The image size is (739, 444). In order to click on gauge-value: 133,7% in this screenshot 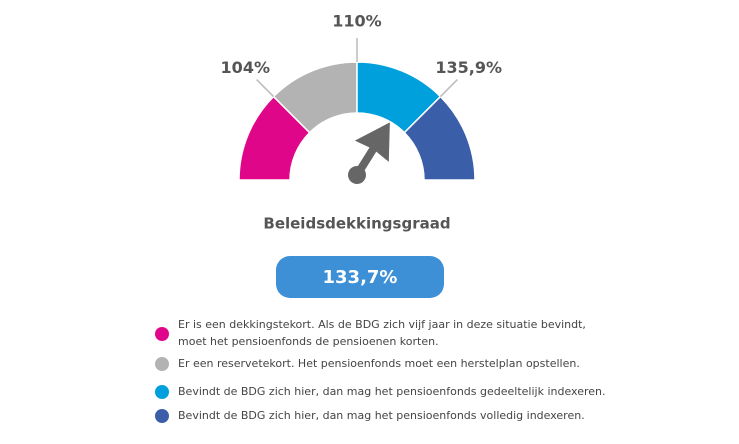, I will do `click(360, 277)`.